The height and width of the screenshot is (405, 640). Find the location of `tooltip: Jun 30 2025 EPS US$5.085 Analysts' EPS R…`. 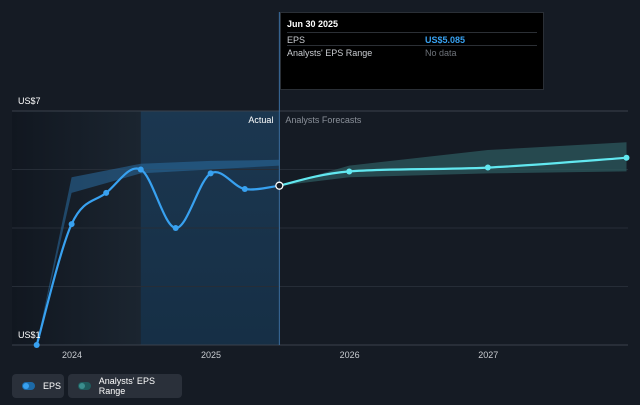

tooltip: Jun 30 2025 EPS US$5.085 Analysts' EPS R… is located at coordinates (412, 51).